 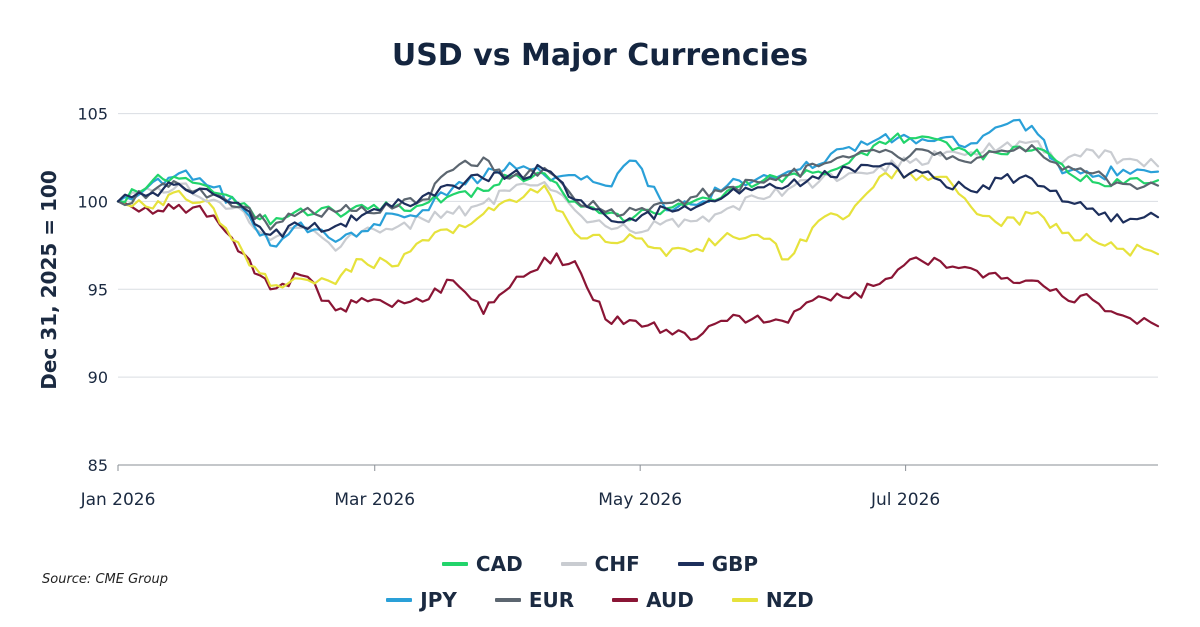 I want to click on chart-title: USD vs Major Currencies, so click(x=600, y=55).